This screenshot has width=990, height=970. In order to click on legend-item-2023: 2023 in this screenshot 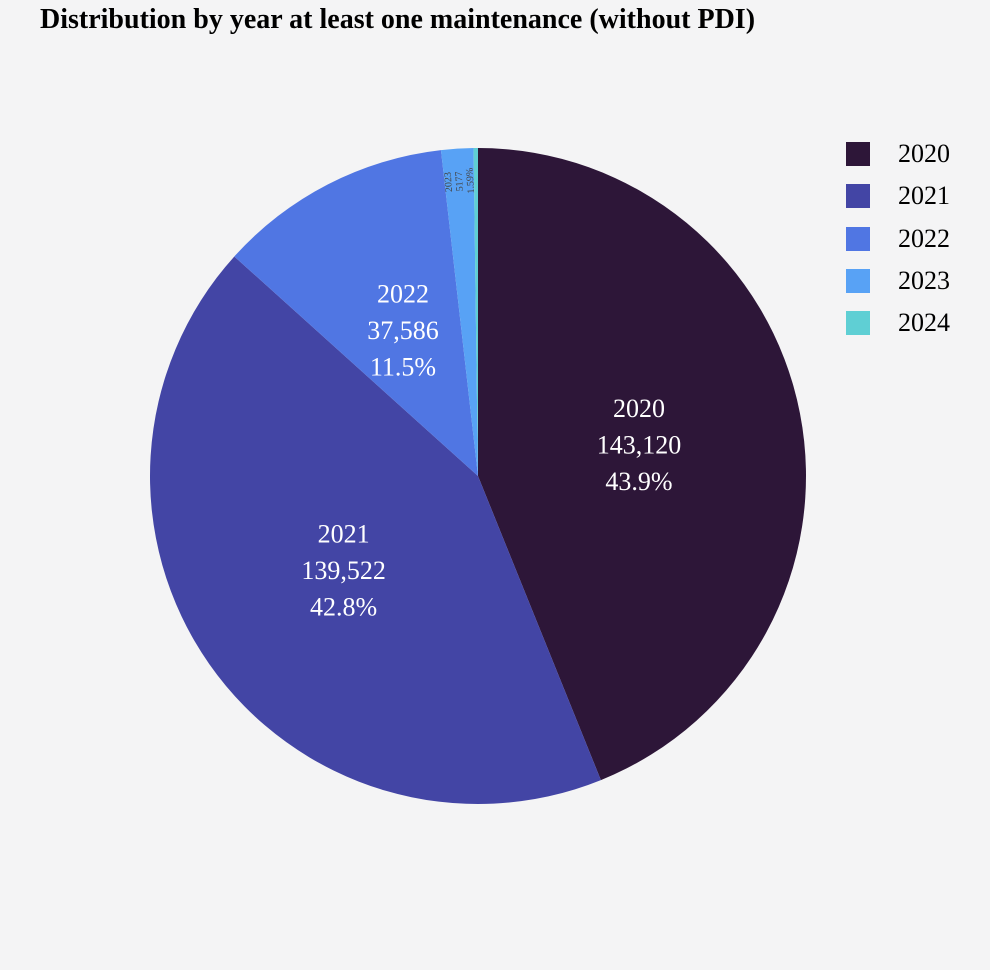, I will do `click(898, 281)`.